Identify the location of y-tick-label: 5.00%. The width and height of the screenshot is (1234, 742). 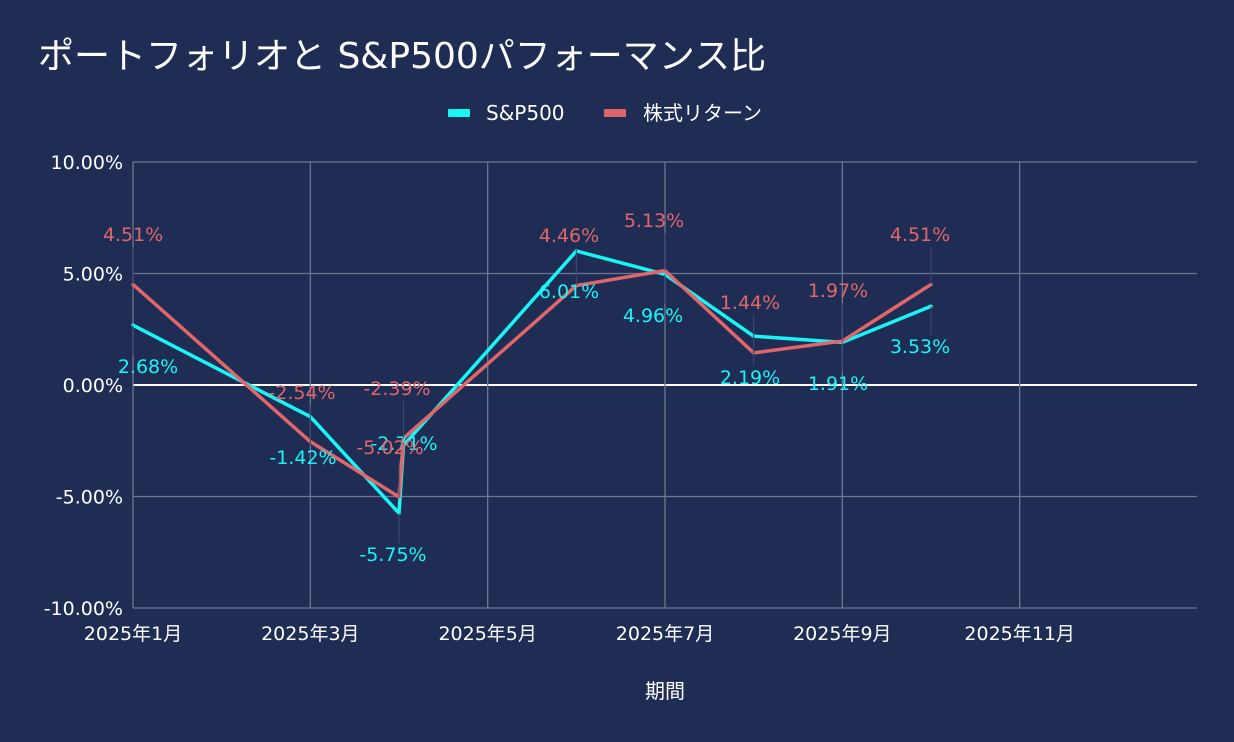
(93, 275).